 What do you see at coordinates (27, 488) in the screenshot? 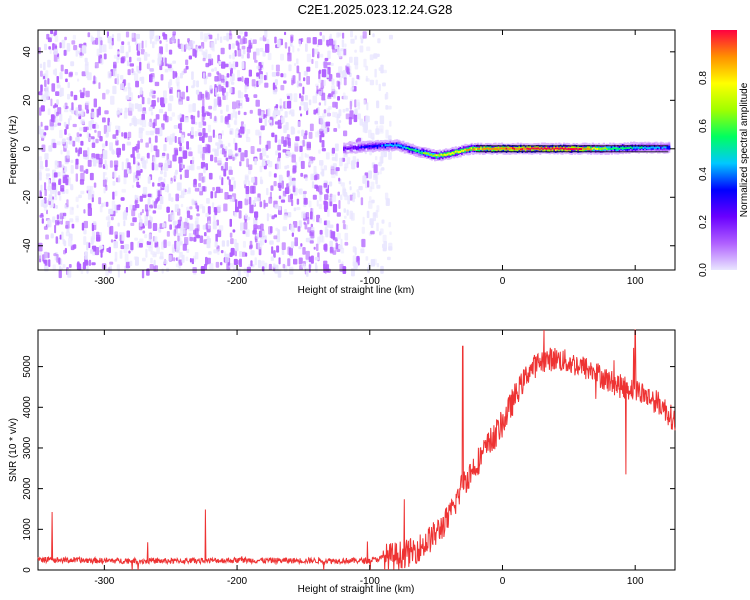
I see `y-tick-label: 2000` at bounding box center [27, 488].